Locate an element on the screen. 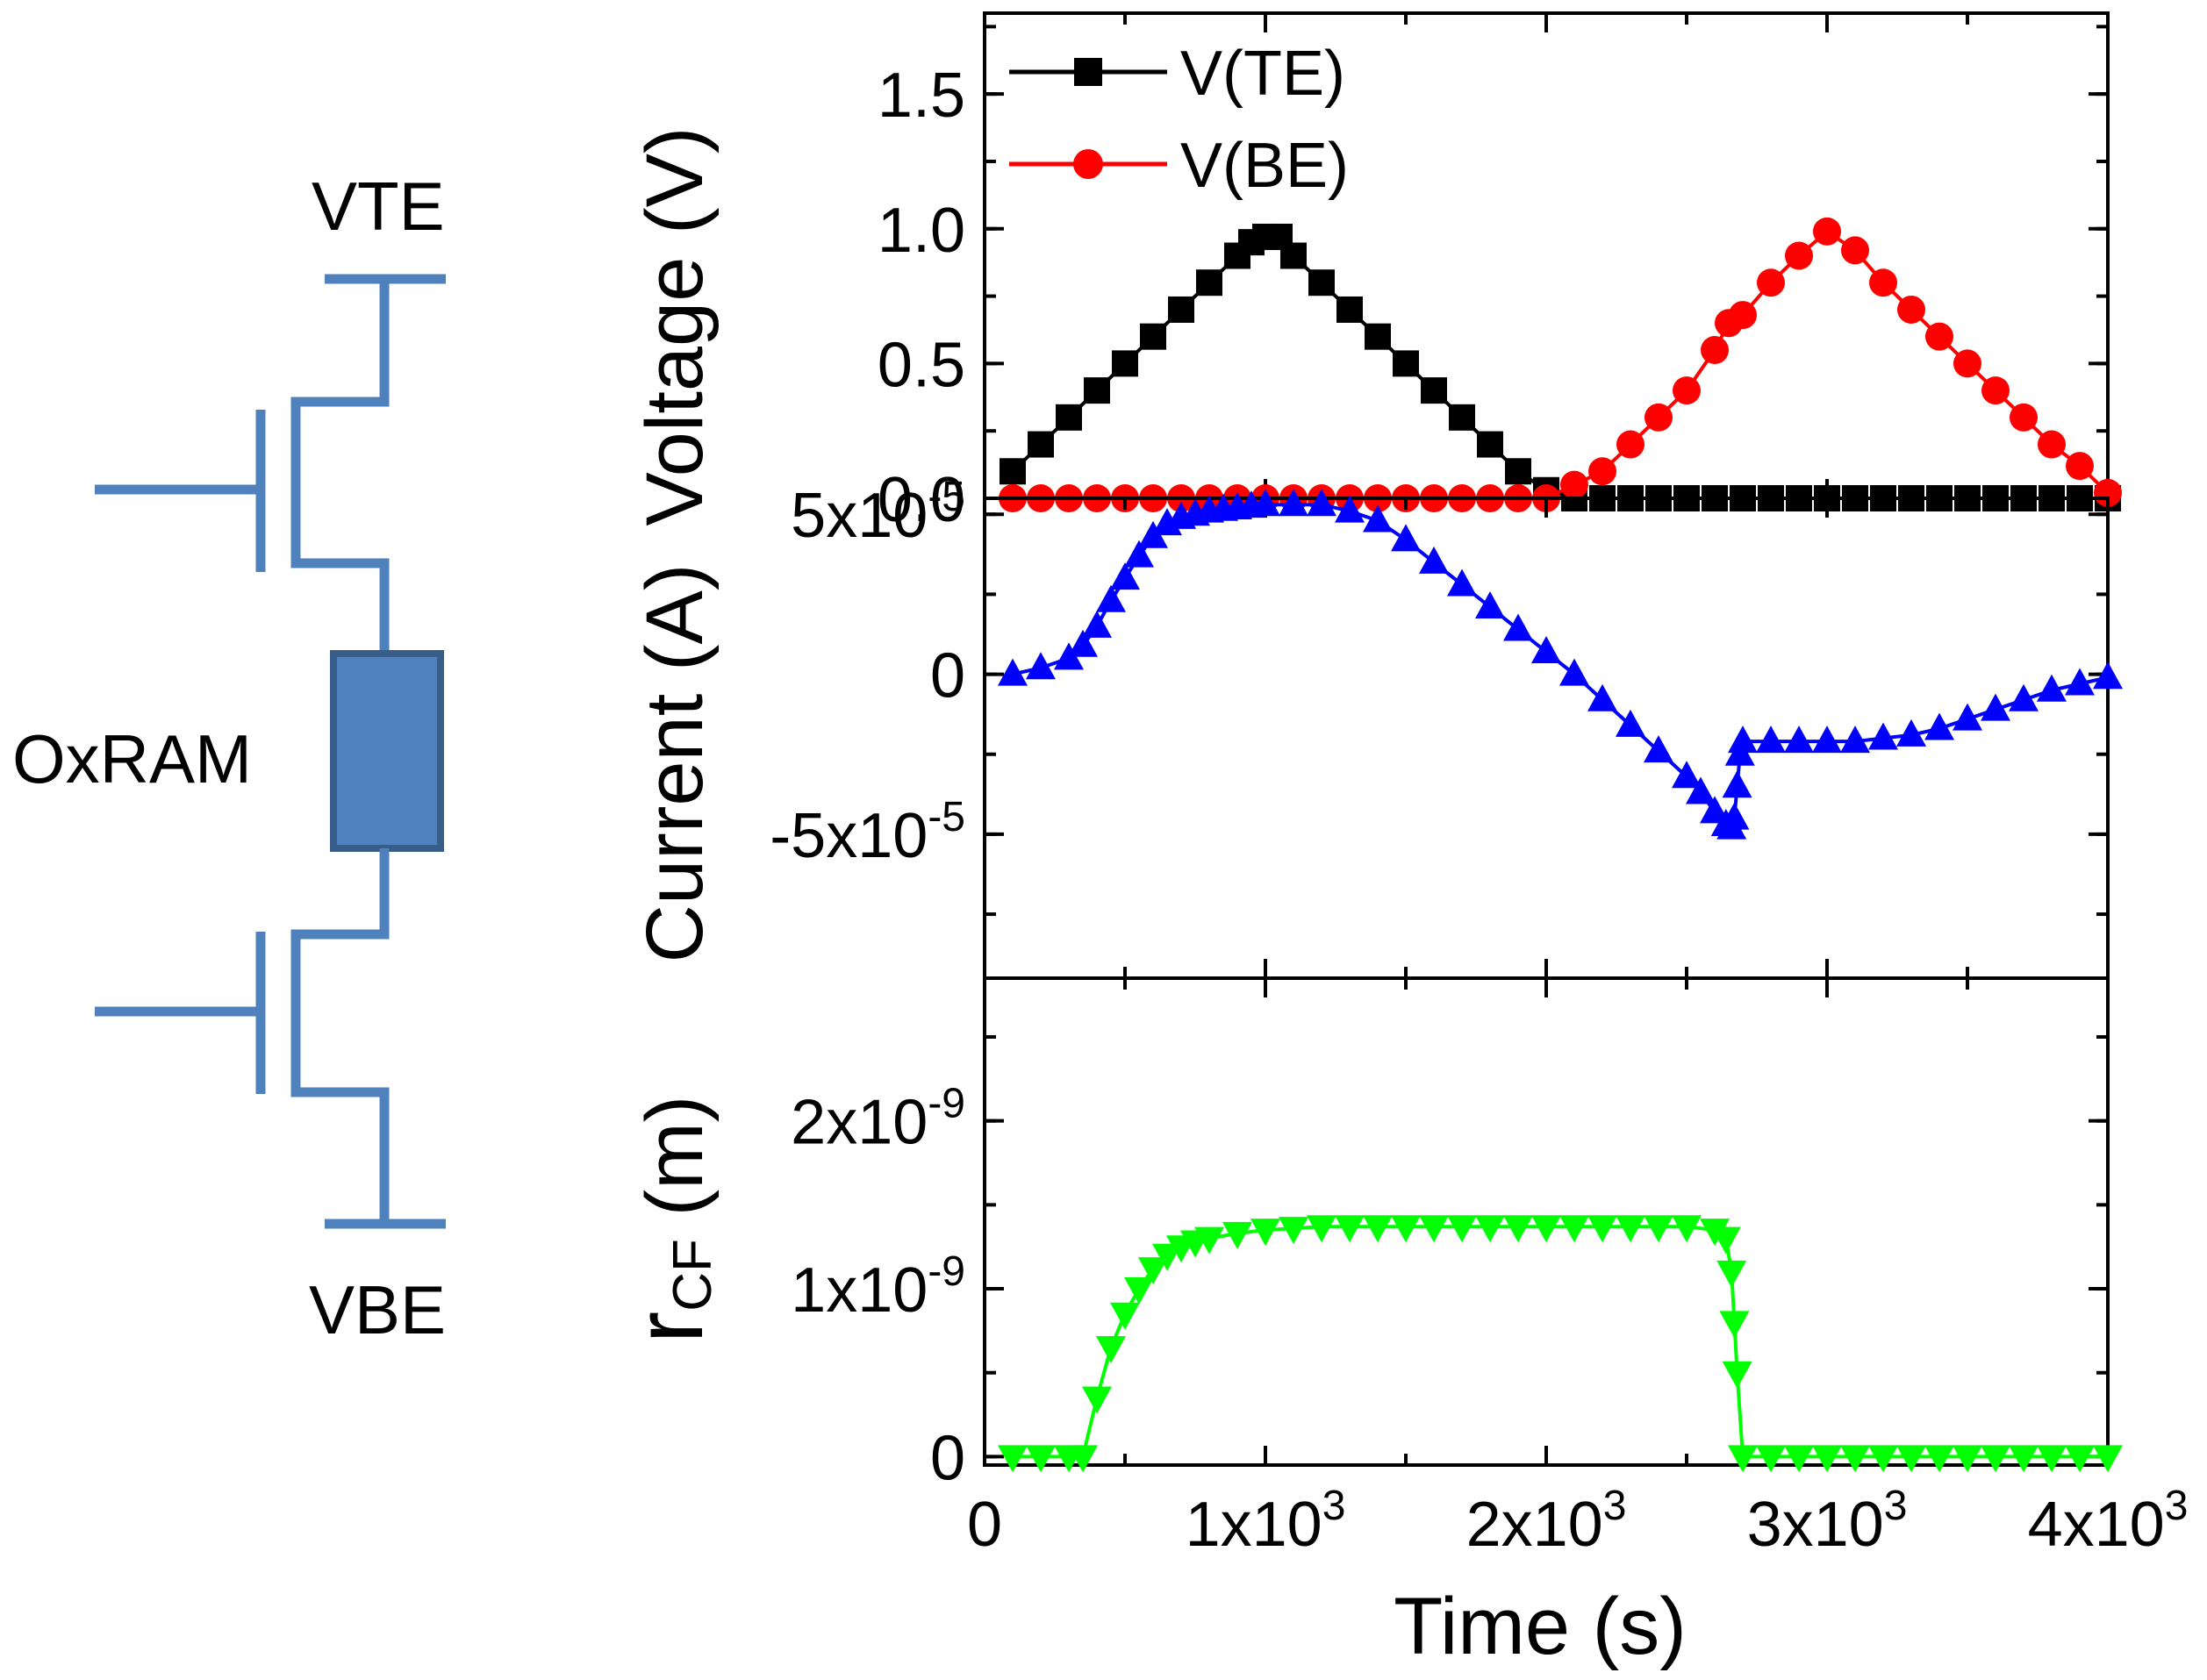 This screenshot has width=2207, height=1680. time-xtick-label: 2x10³ is located at coordinates (1547, 1521).